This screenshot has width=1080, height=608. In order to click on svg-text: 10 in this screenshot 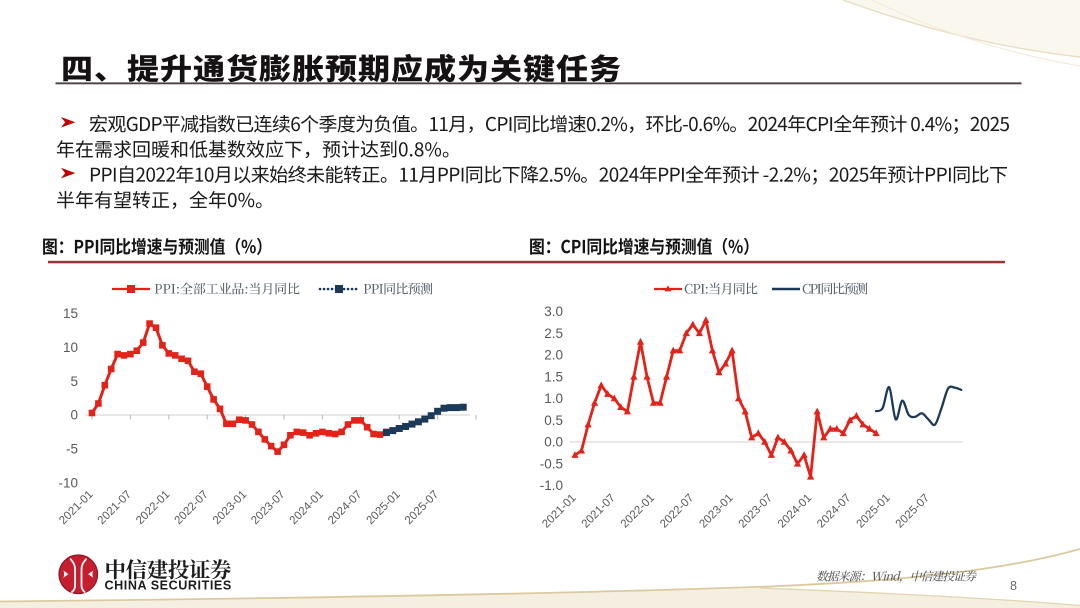, I will do `click(70, 347)`.